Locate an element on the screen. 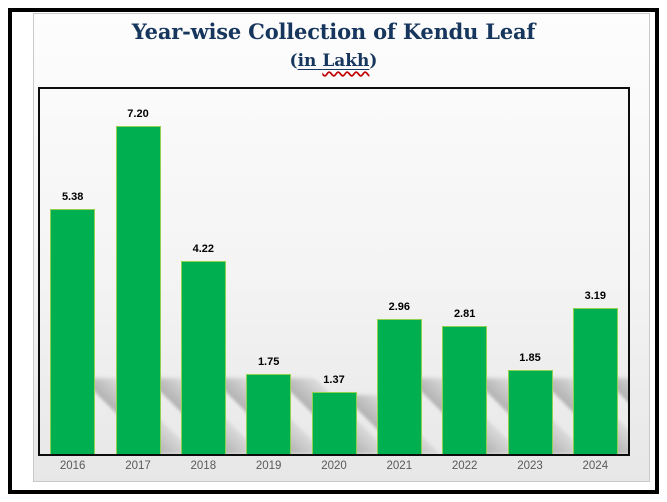  subtitle-open-paren: ( is located at coordinates (293, 61).